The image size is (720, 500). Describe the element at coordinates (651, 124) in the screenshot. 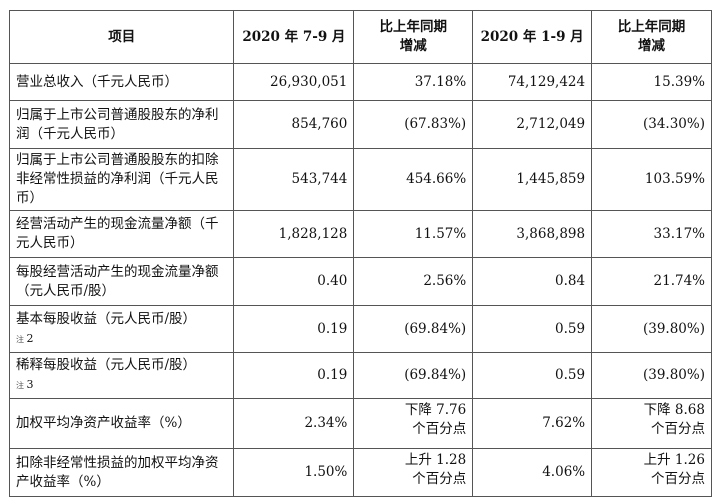

I see `ytd-change: (34.30%)` at that location.